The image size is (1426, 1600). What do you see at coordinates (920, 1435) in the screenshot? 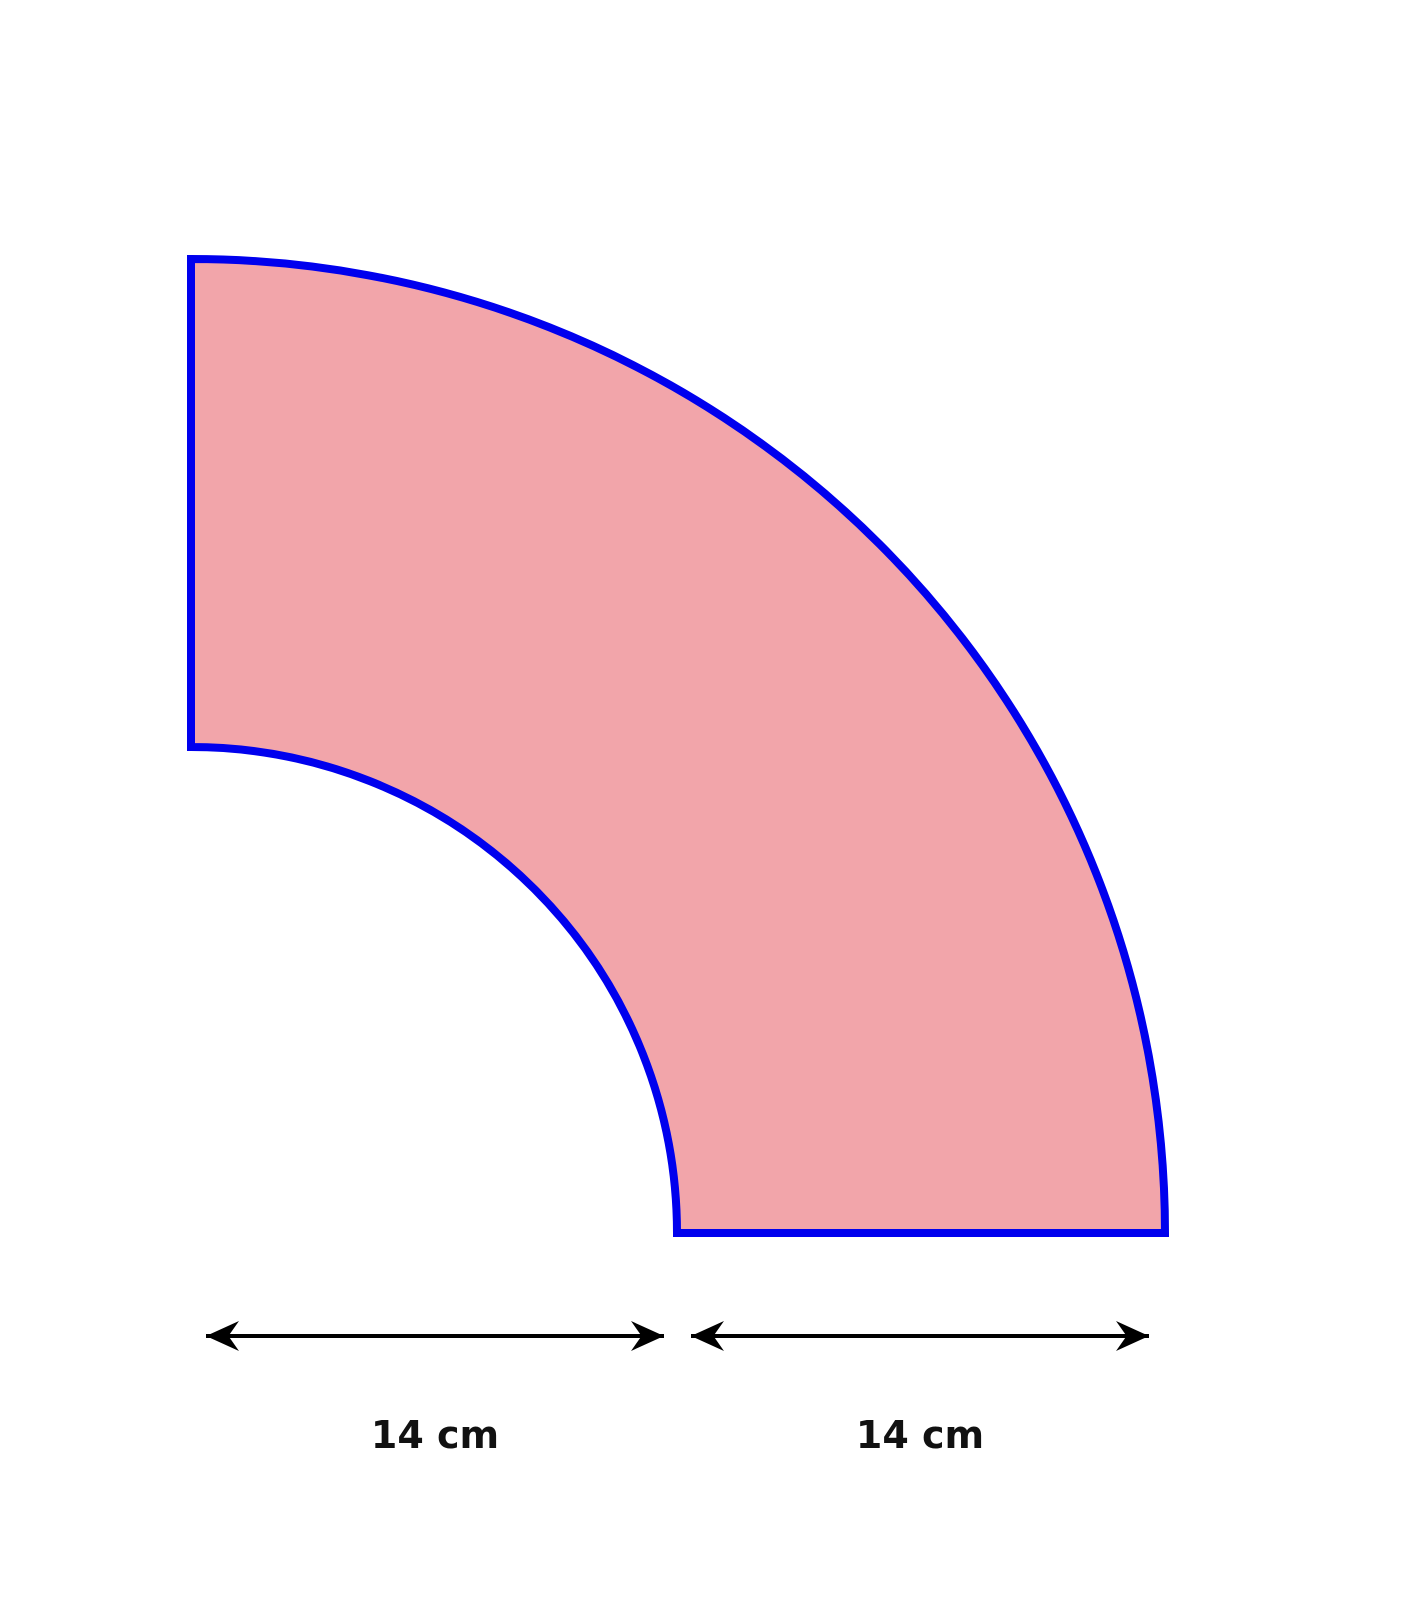
I see `ring-width-label: 14 cm` at bounding box center [920, 1435].